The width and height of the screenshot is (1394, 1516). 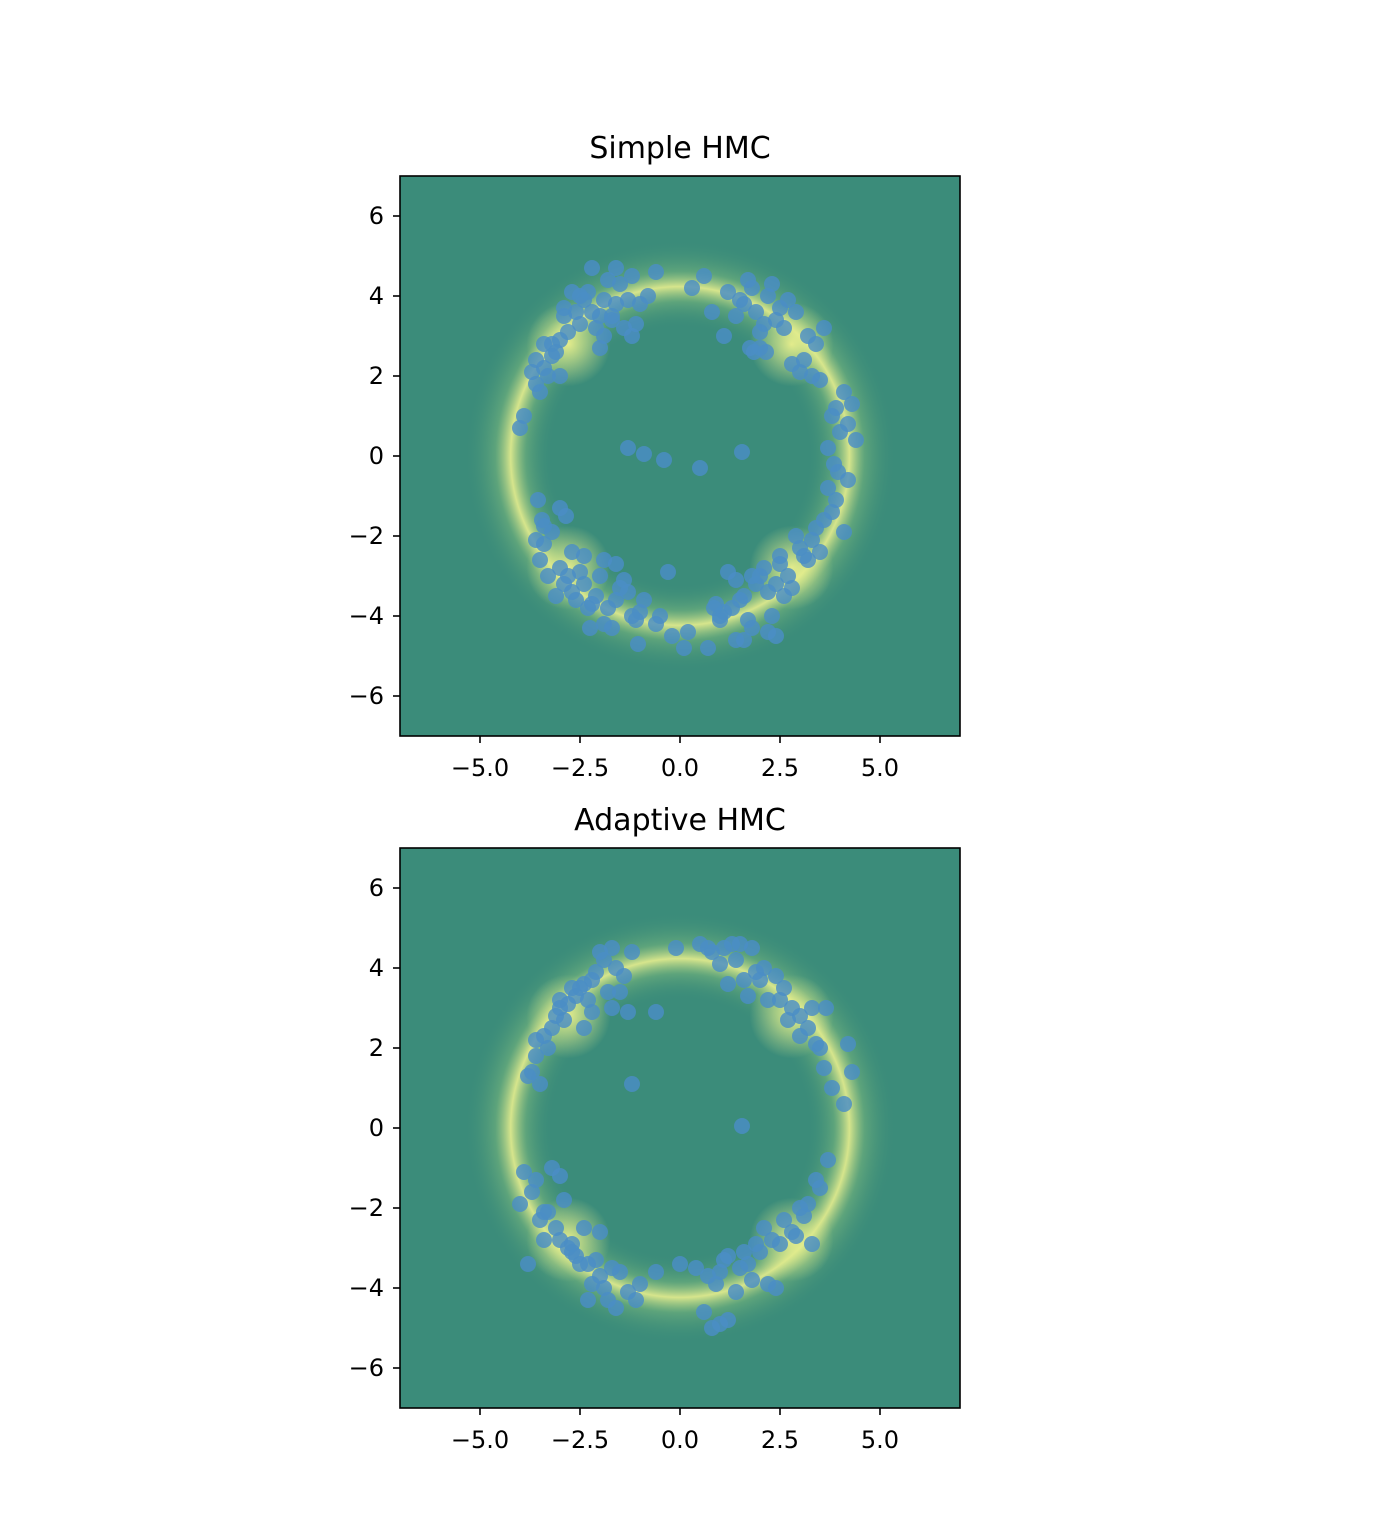 What do you see at coordinates (680, 1440) in the screenshot?
I see `x-tick-label: 0.0` at bounding box center [680, 1440].